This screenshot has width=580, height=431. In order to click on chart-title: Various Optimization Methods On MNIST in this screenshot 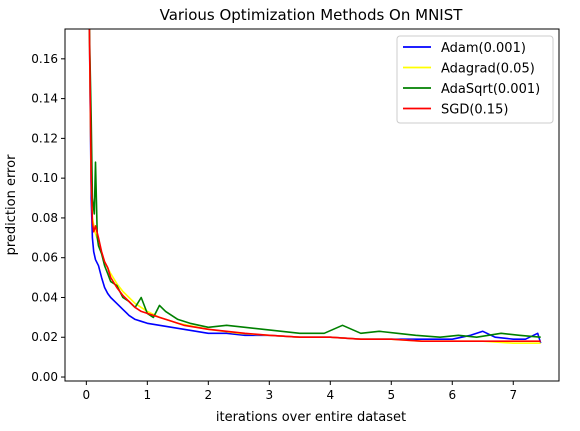, I will do `click(312, 15)`.